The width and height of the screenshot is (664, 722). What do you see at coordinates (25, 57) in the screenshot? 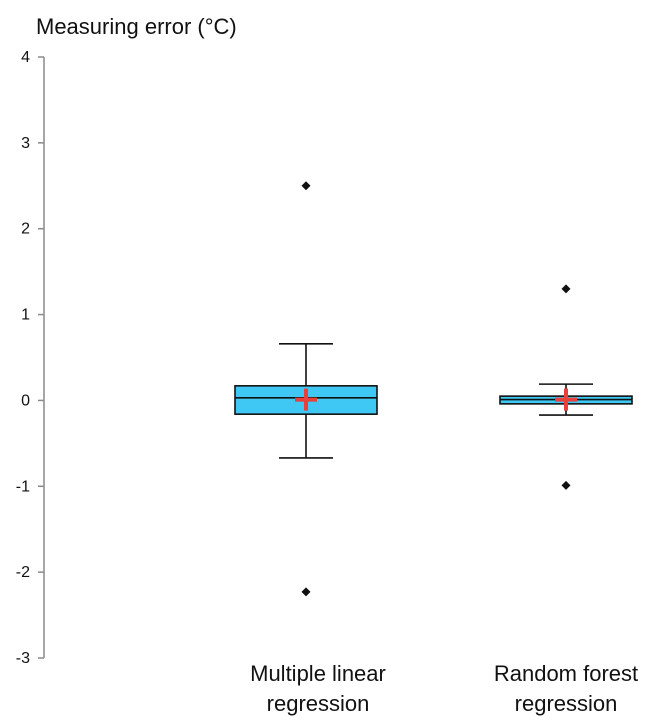
I see `y-tick-label: 4` at bounding box center [25, 57].